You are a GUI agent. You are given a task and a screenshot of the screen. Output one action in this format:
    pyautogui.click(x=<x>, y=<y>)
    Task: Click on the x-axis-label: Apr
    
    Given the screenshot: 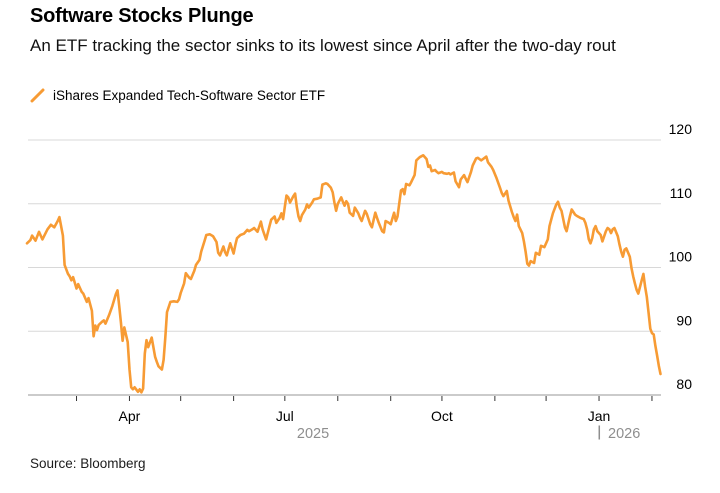 What is the action you would take?
    pyautogui.click(x=130, y=416)
    